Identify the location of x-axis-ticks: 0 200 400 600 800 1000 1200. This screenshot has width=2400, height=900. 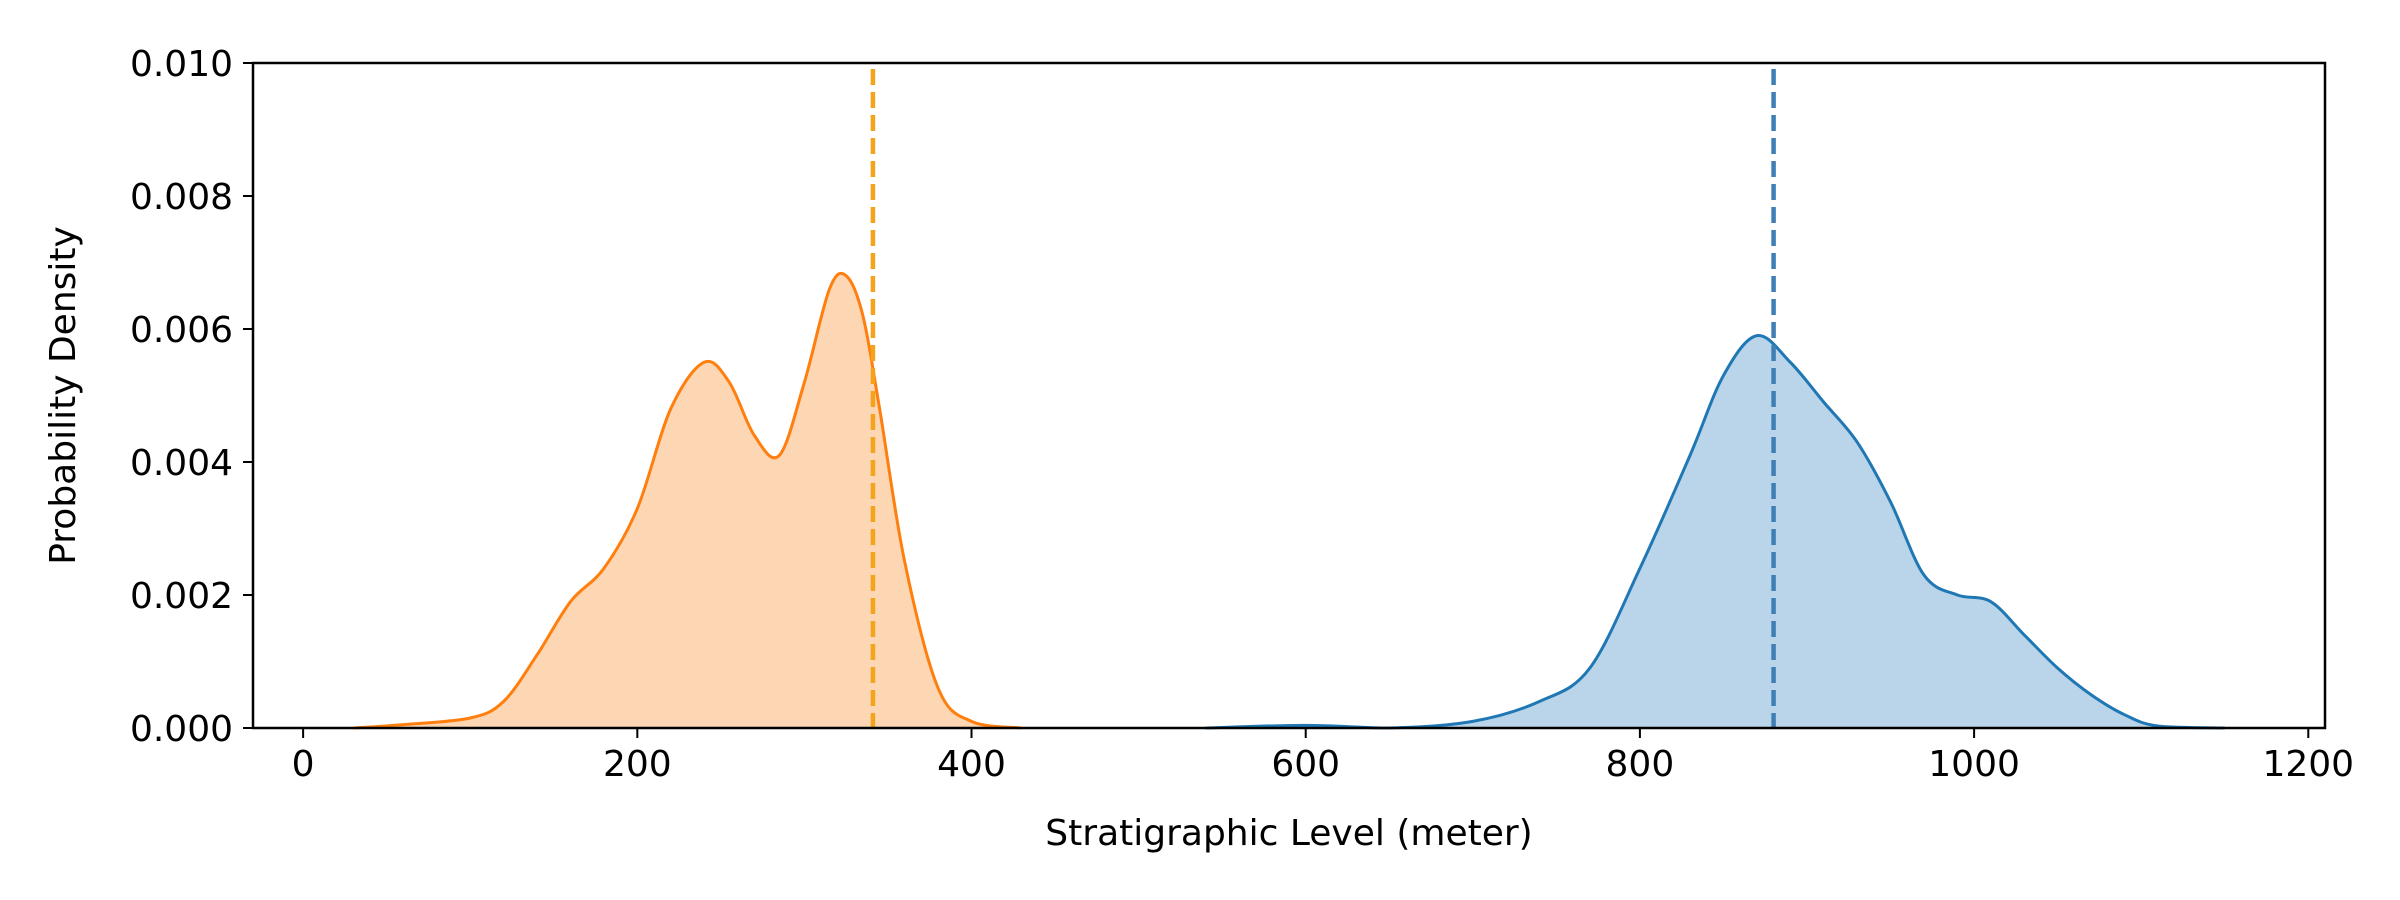
(1323, 756).